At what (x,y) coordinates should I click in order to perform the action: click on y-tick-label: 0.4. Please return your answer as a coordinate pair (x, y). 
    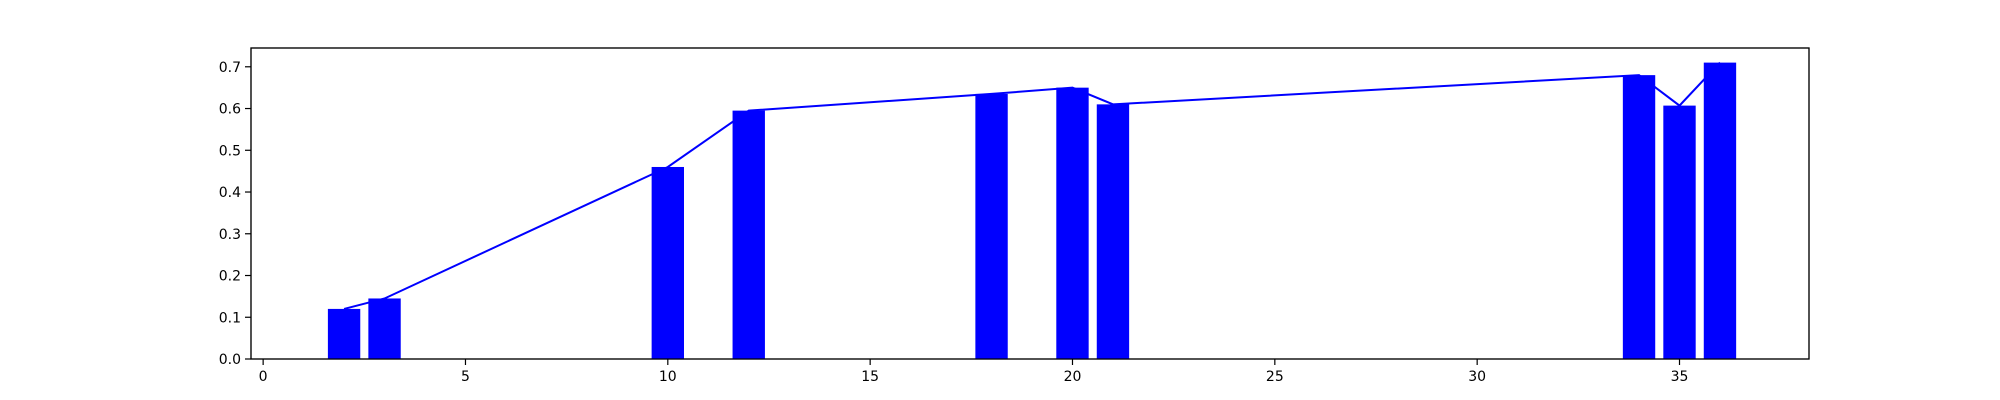
    Looking at the image, I should click on (230, 193).